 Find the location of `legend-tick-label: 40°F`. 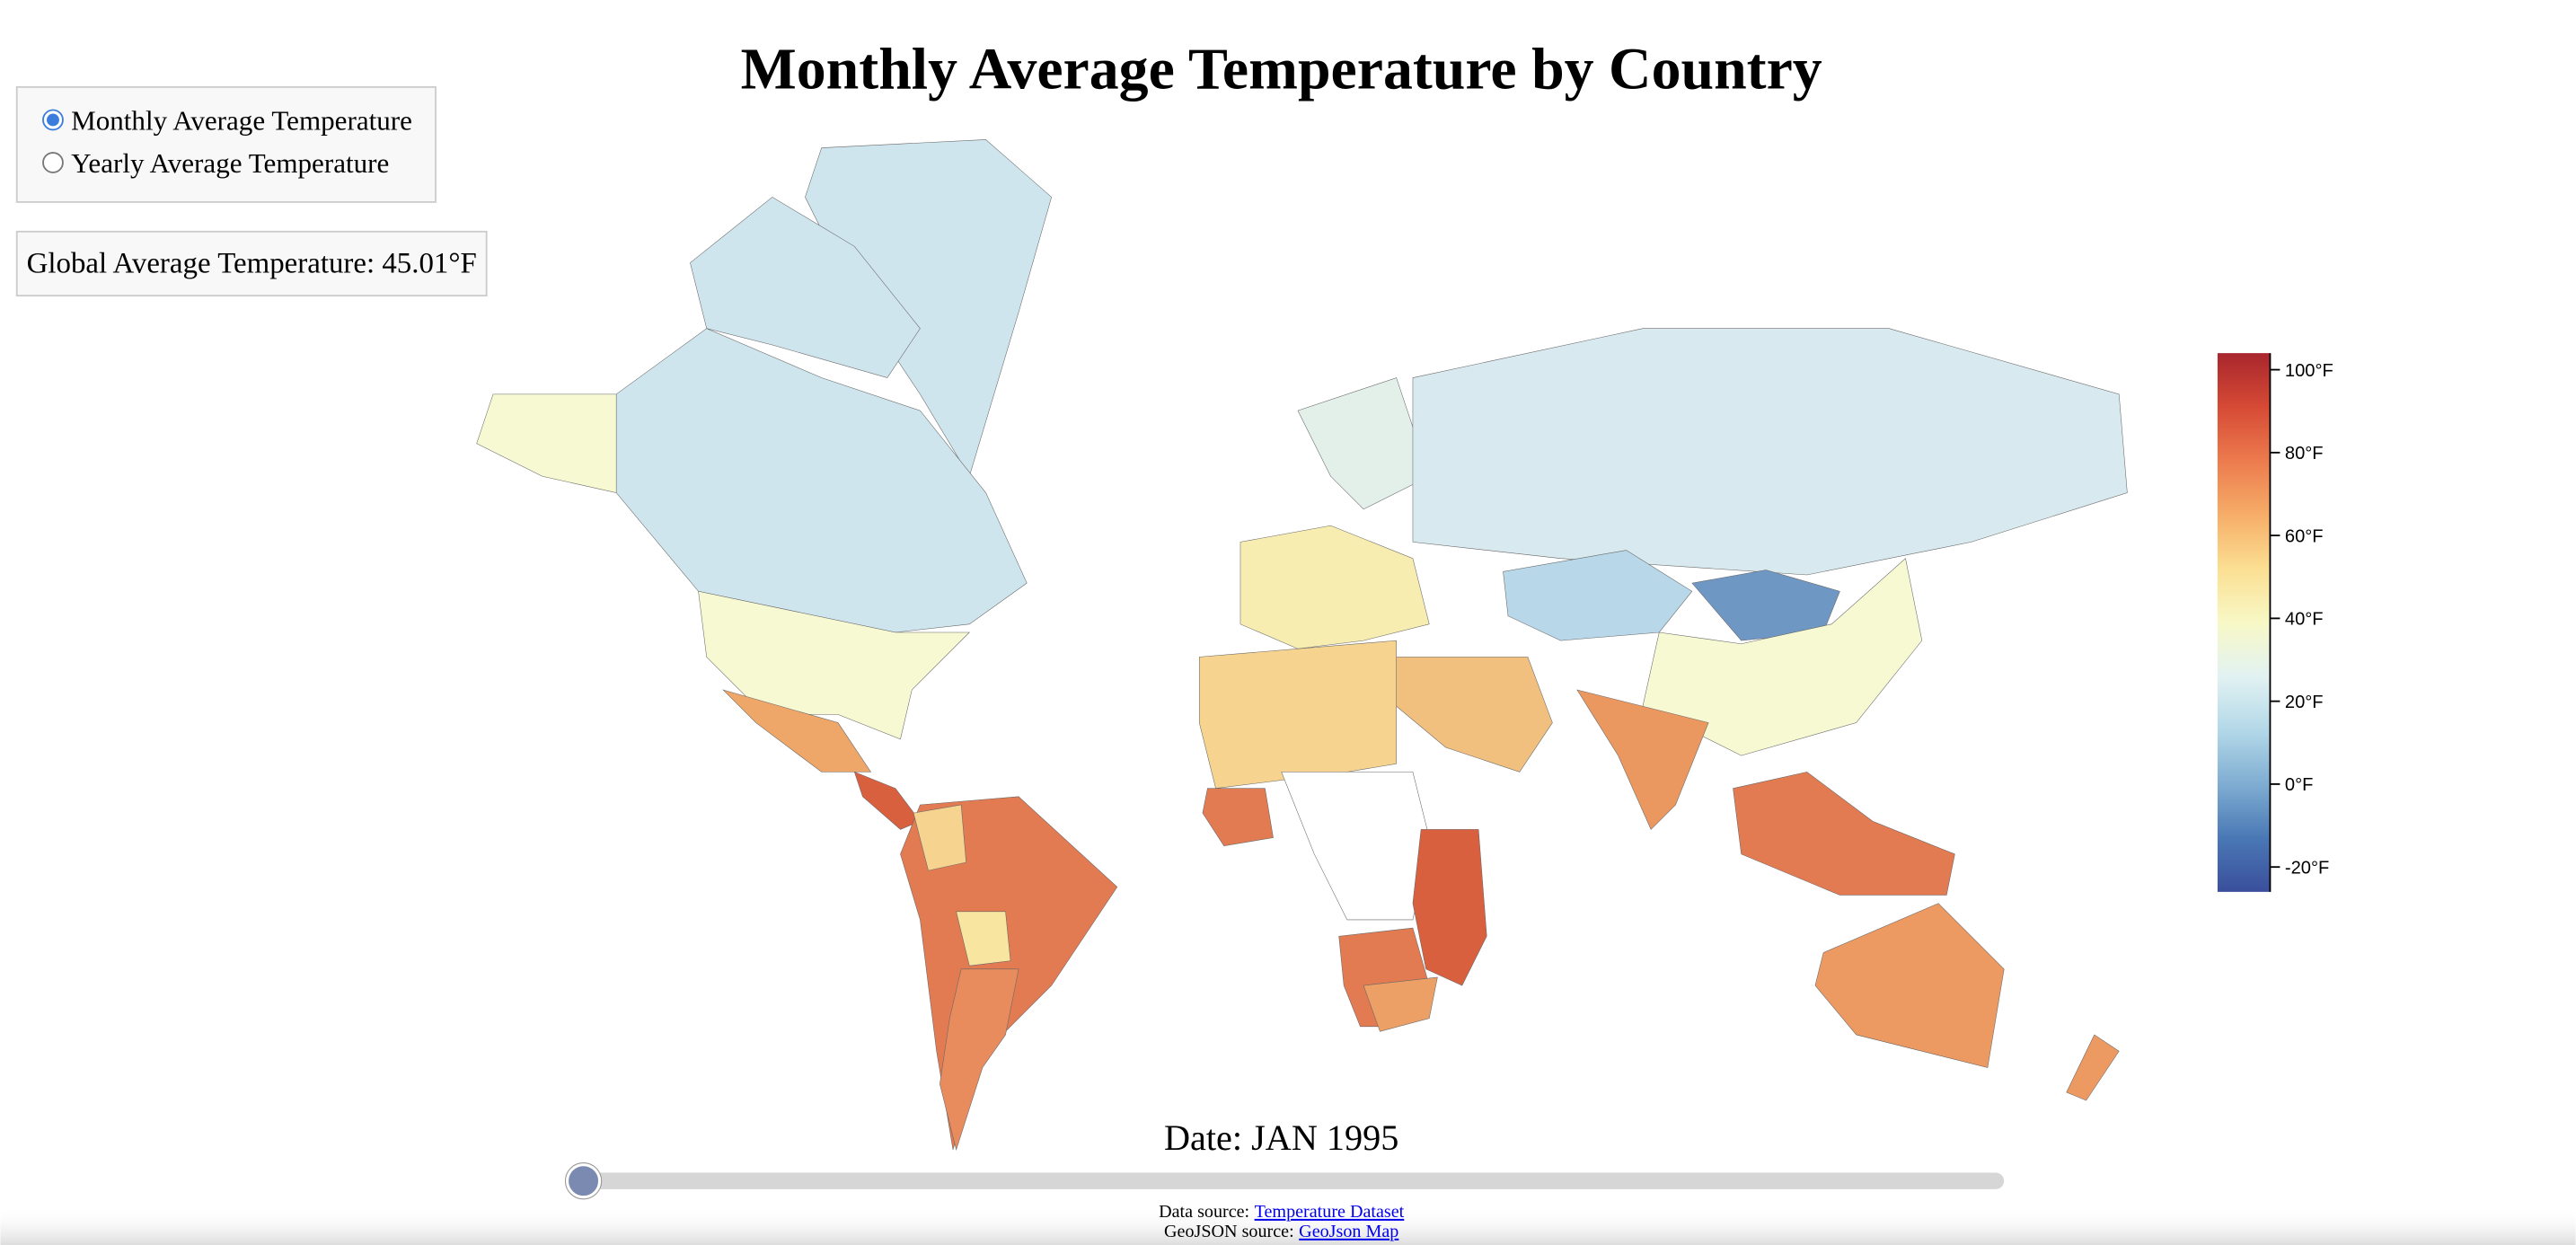

legend-tick-label: 40°F is located at coordinates (2304, 620).